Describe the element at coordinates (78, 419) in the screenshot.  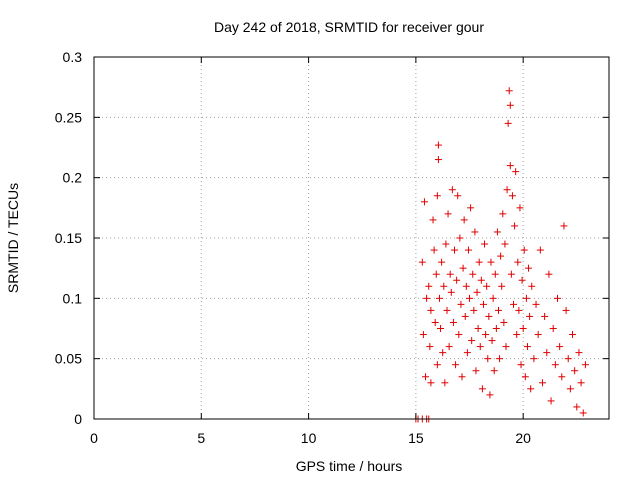
I see `y-tick-label: 0` at that location.